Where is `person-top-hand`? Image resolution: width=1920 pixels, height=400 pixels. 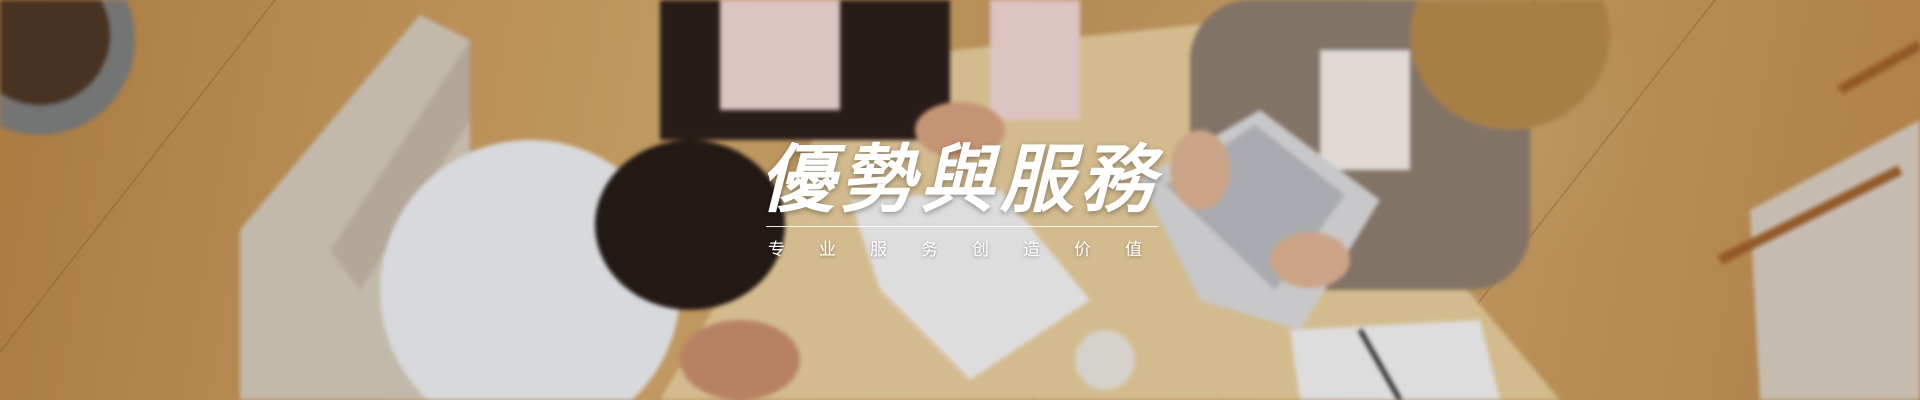
person-top-hand is located at coordinates (960, 130).